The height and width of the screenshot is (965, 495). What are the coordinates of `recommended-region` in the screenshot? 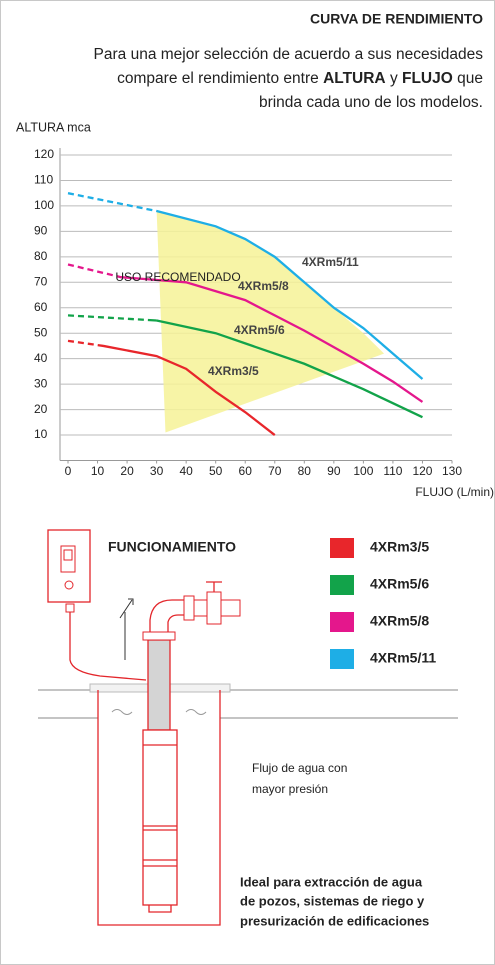 It's located at (270, 322).